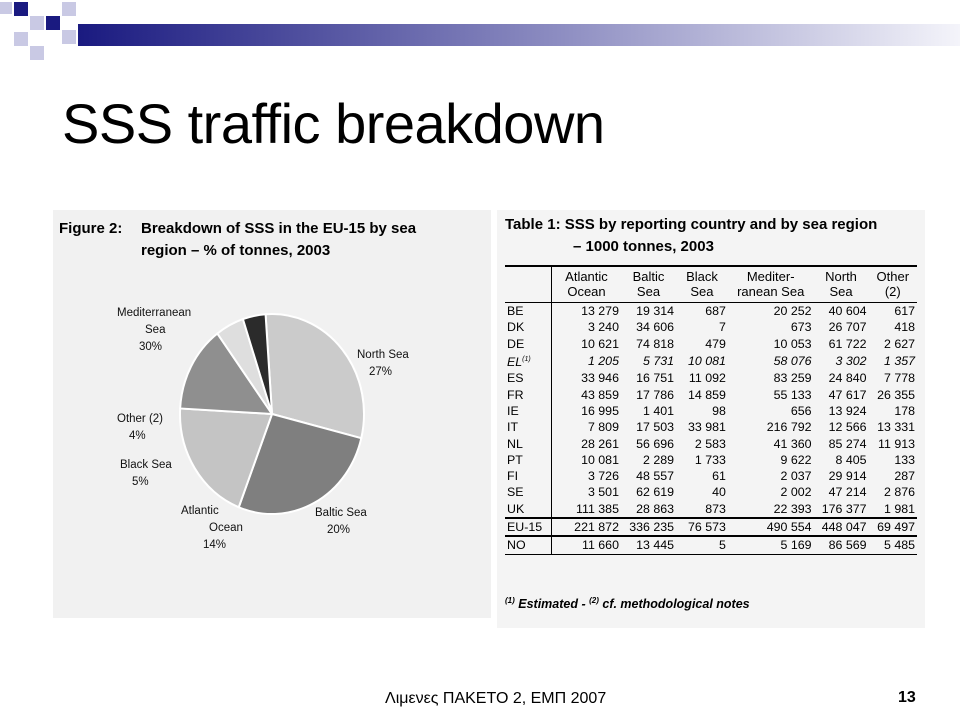 The image size is (960, 712). I want to click on value-cell: 479, so click(715, 343).